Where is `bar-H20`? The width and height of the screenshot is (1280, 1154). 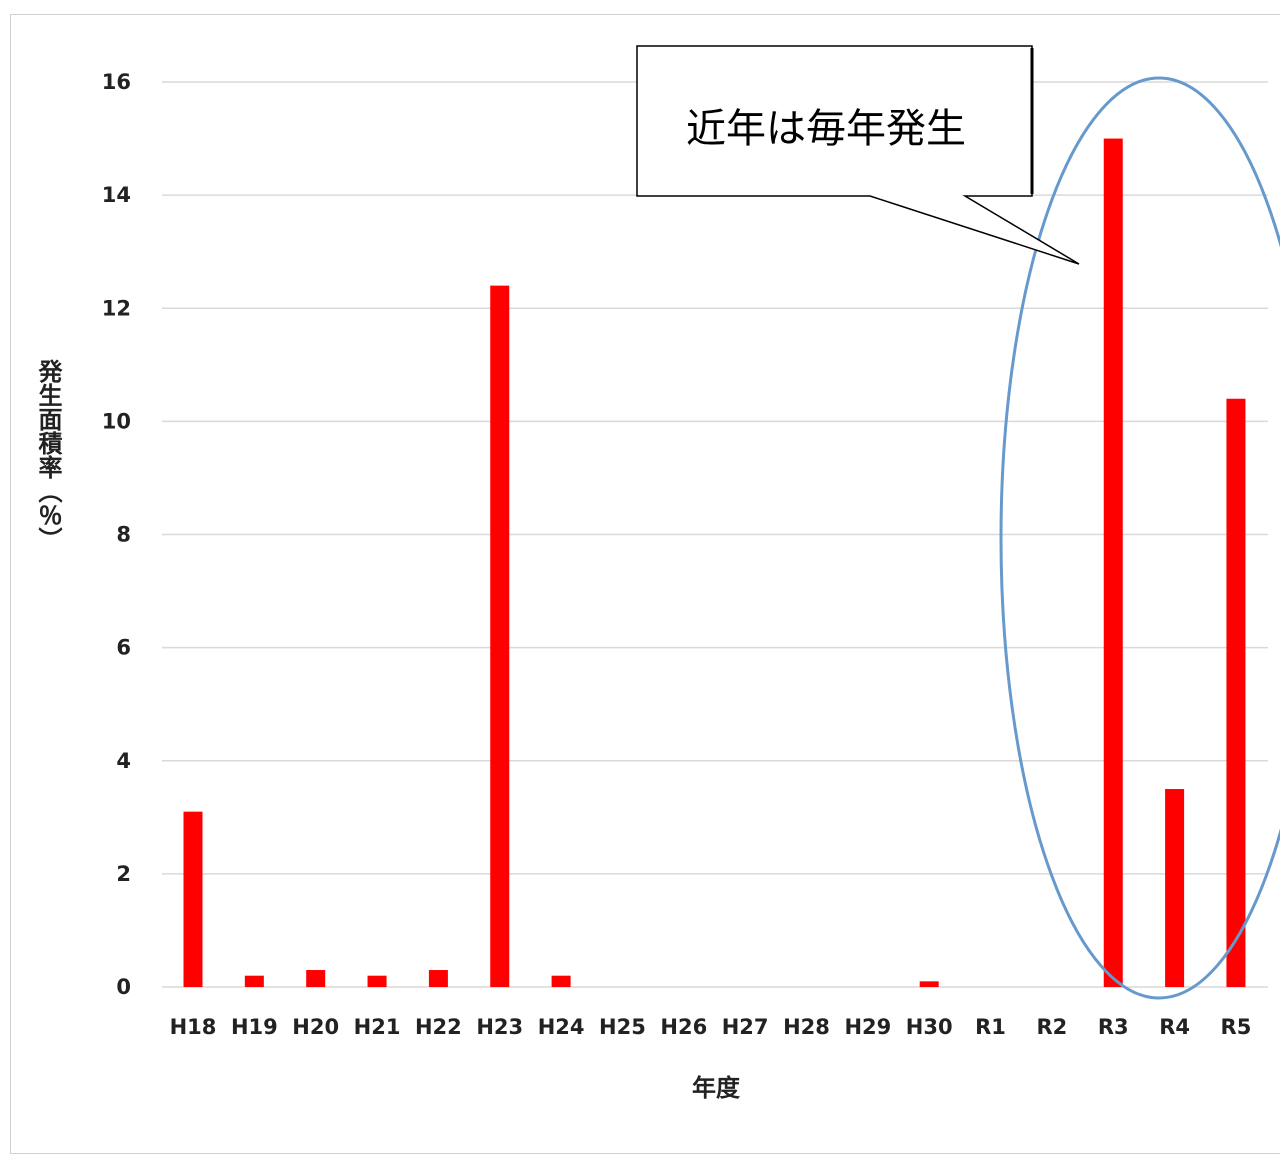 bar-H20 is located at coordinates (316, 978).